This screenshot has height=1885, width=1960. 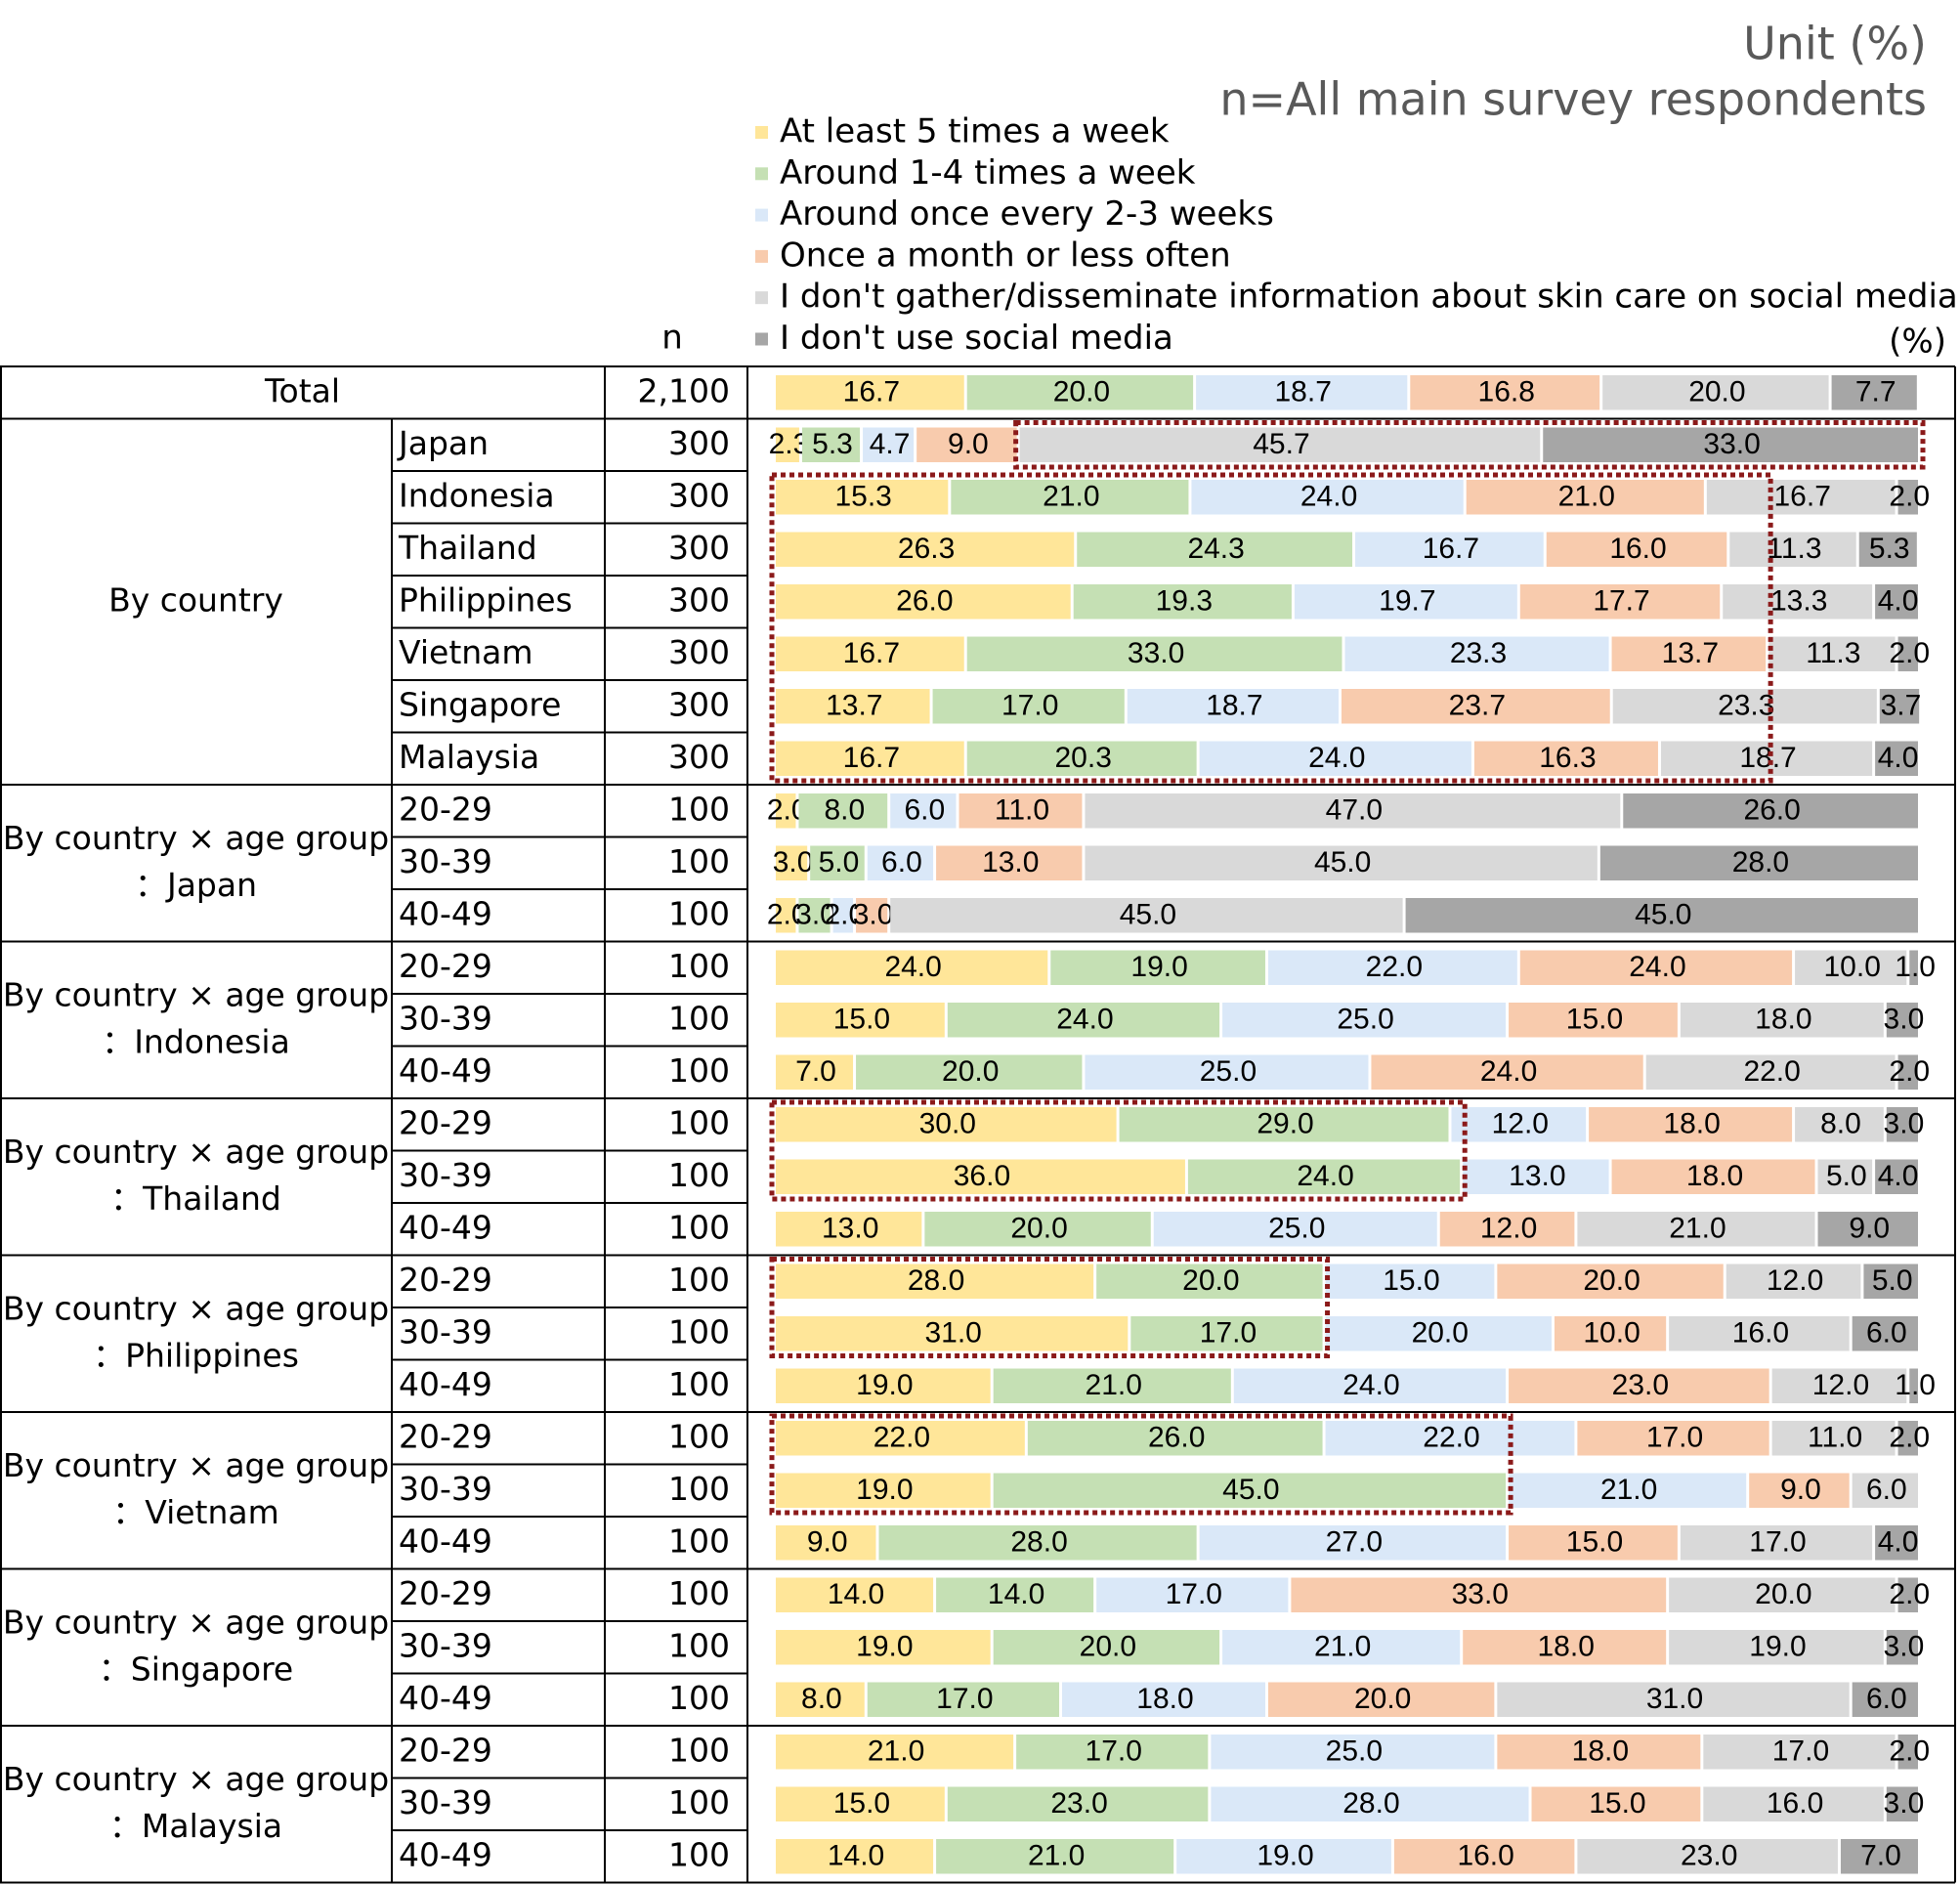 What do you see at coordinates (1082, 758) in the screenshot?
I see `data-label: 20.3` at bounding box center [1082, 758].